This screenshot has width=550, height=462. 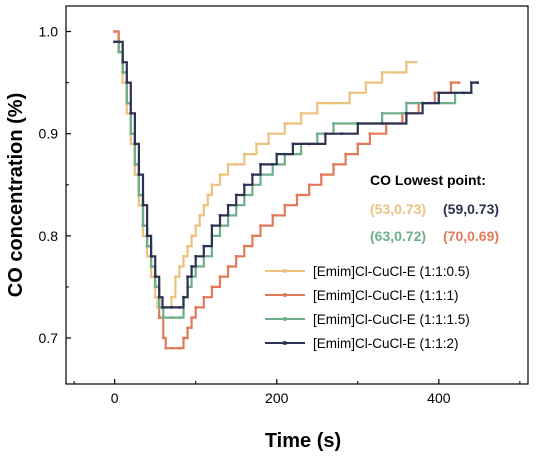 What do you see at coordinates (49, 338) in the screenshot?
I see `y-tick-label: 0.7` at bounding box center [49, 338].